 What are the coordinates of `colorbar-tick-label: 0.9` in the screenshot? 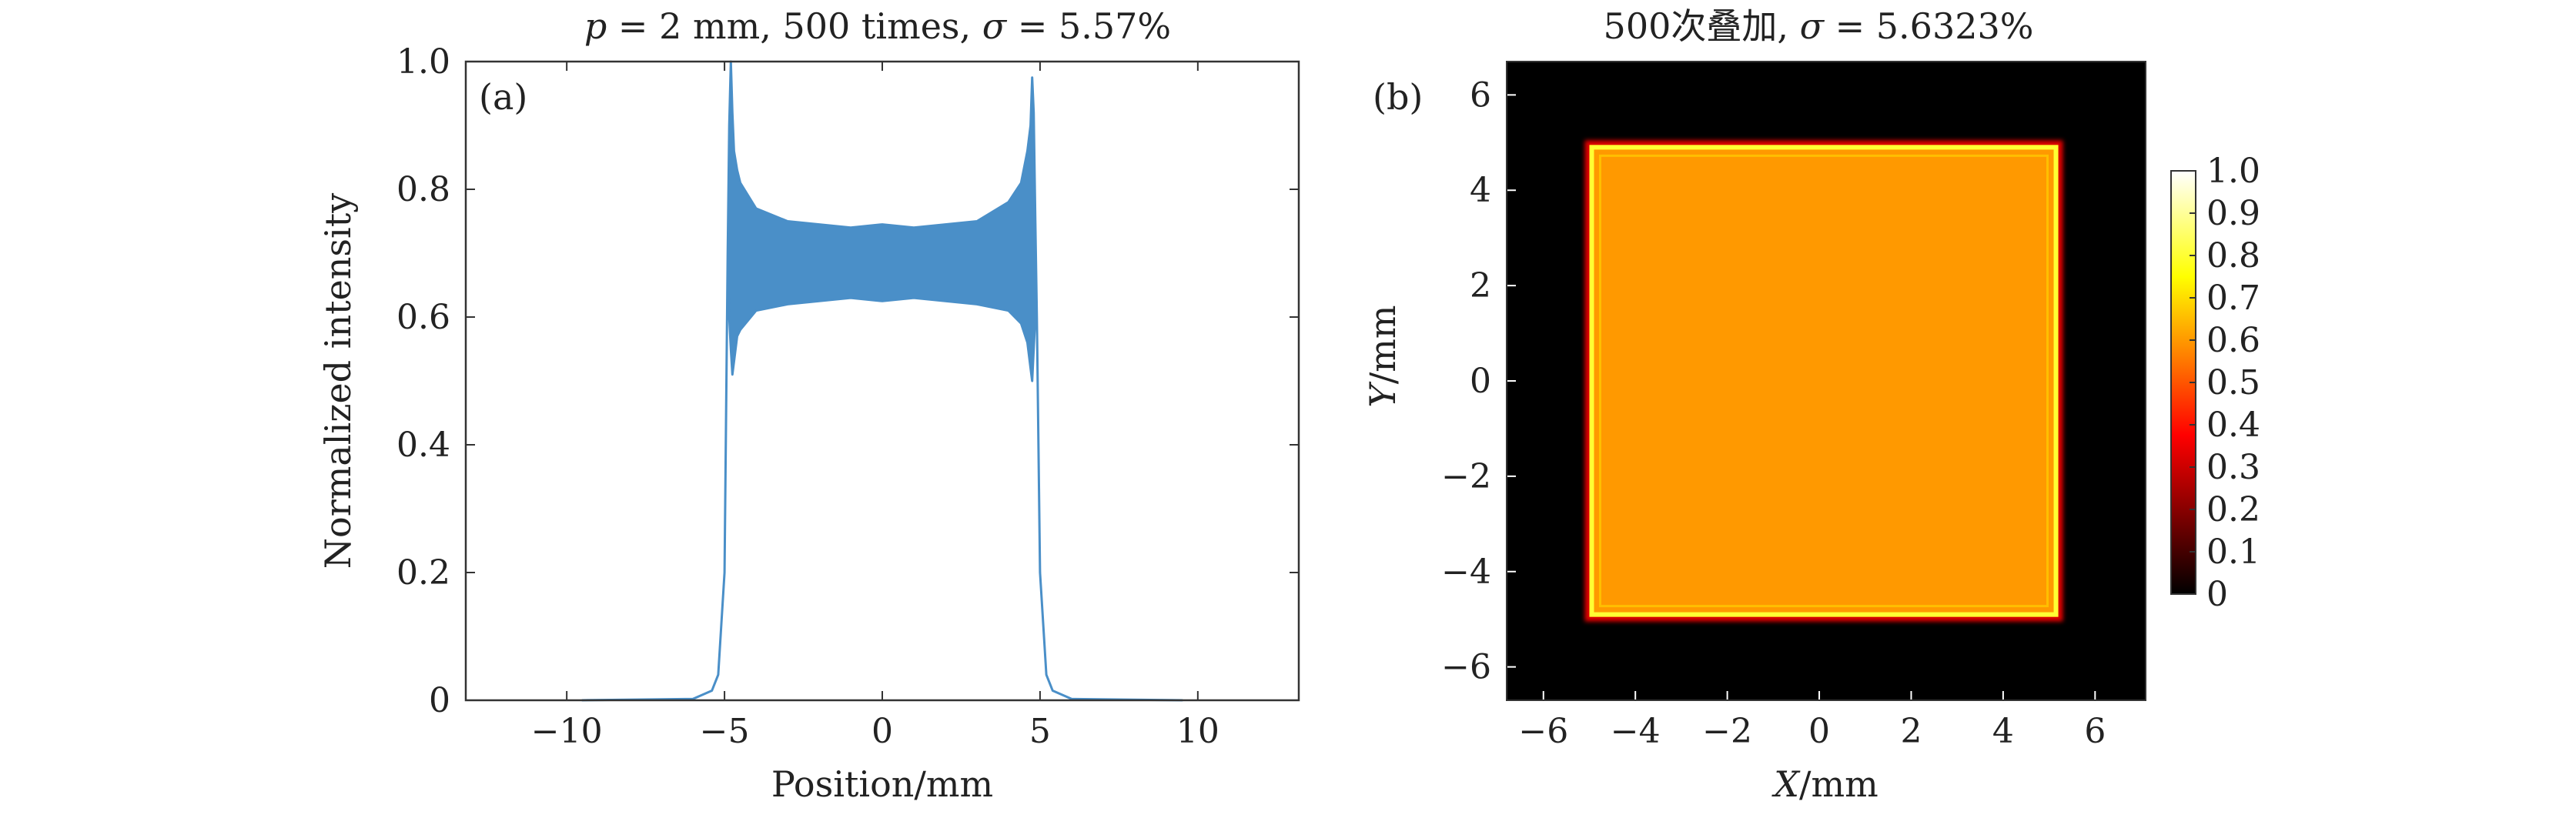 It's located at (2233, 213).